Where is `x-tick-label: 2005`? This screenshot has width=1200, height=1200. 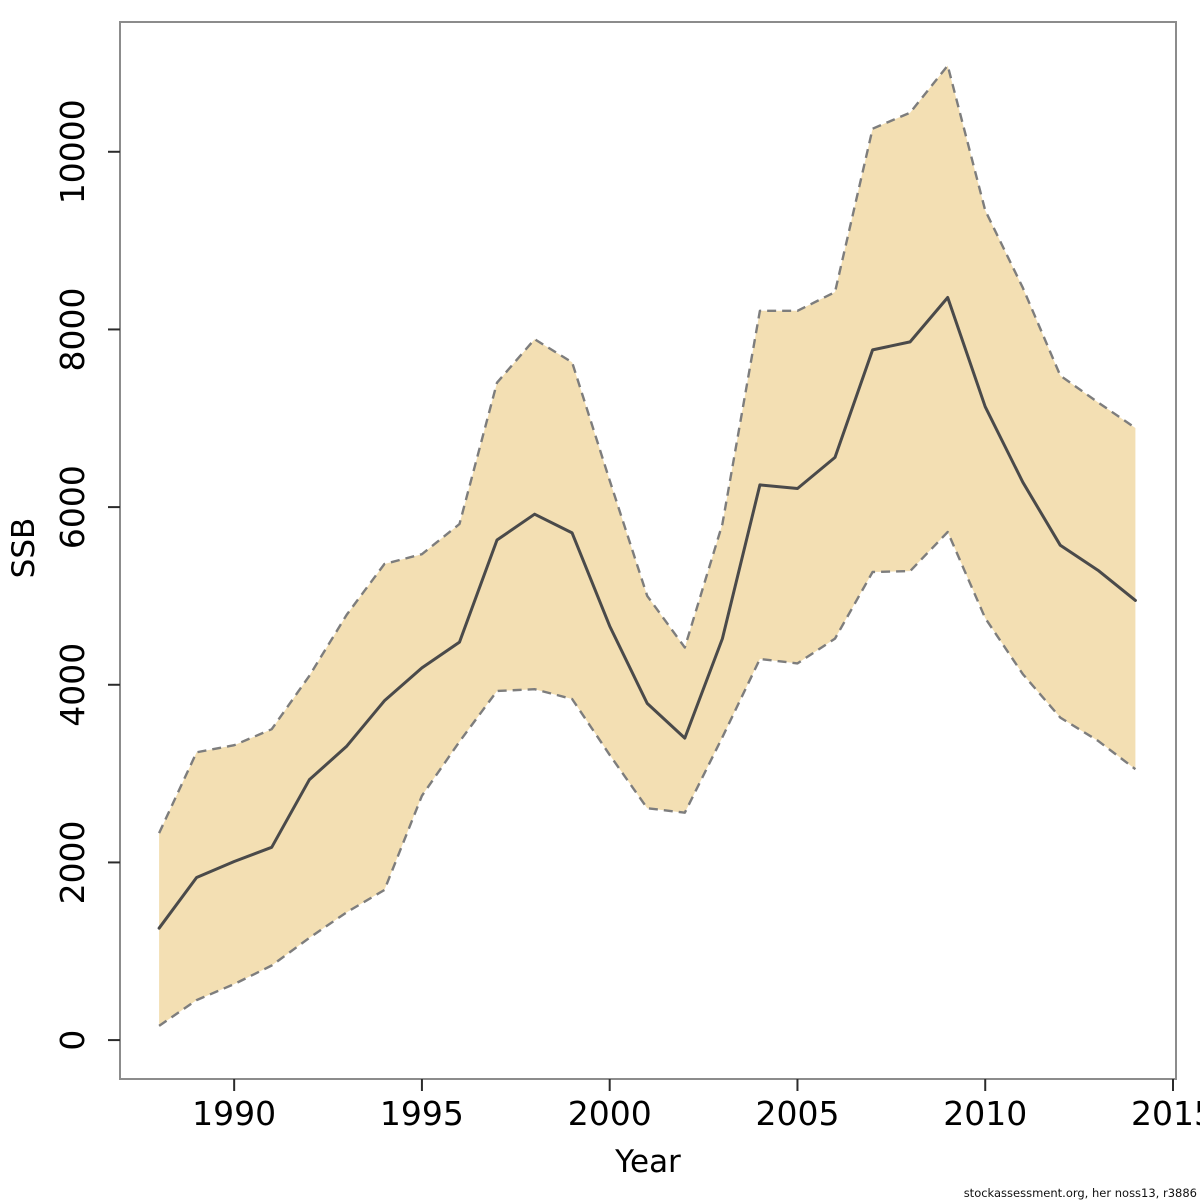
x-tick-label: 2005 is located at coordinates (797, 1113).